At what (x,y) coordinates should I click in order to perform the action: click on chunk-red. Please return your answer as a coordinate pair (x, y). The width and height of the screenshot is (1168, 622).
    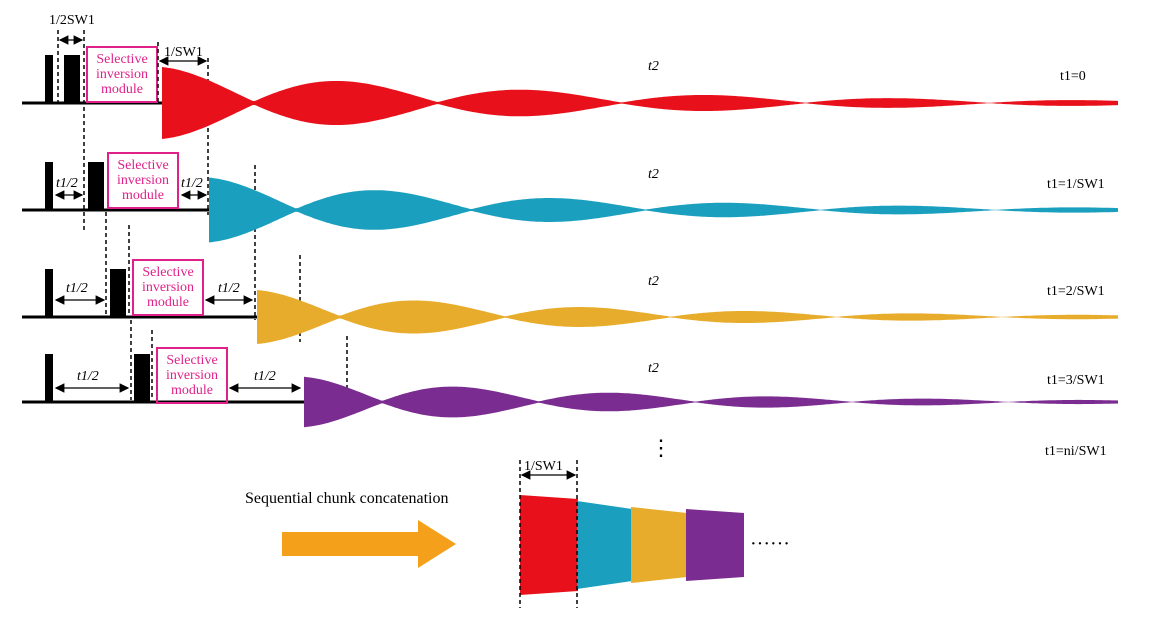
    Looking at the image, I should click on (549, 545).